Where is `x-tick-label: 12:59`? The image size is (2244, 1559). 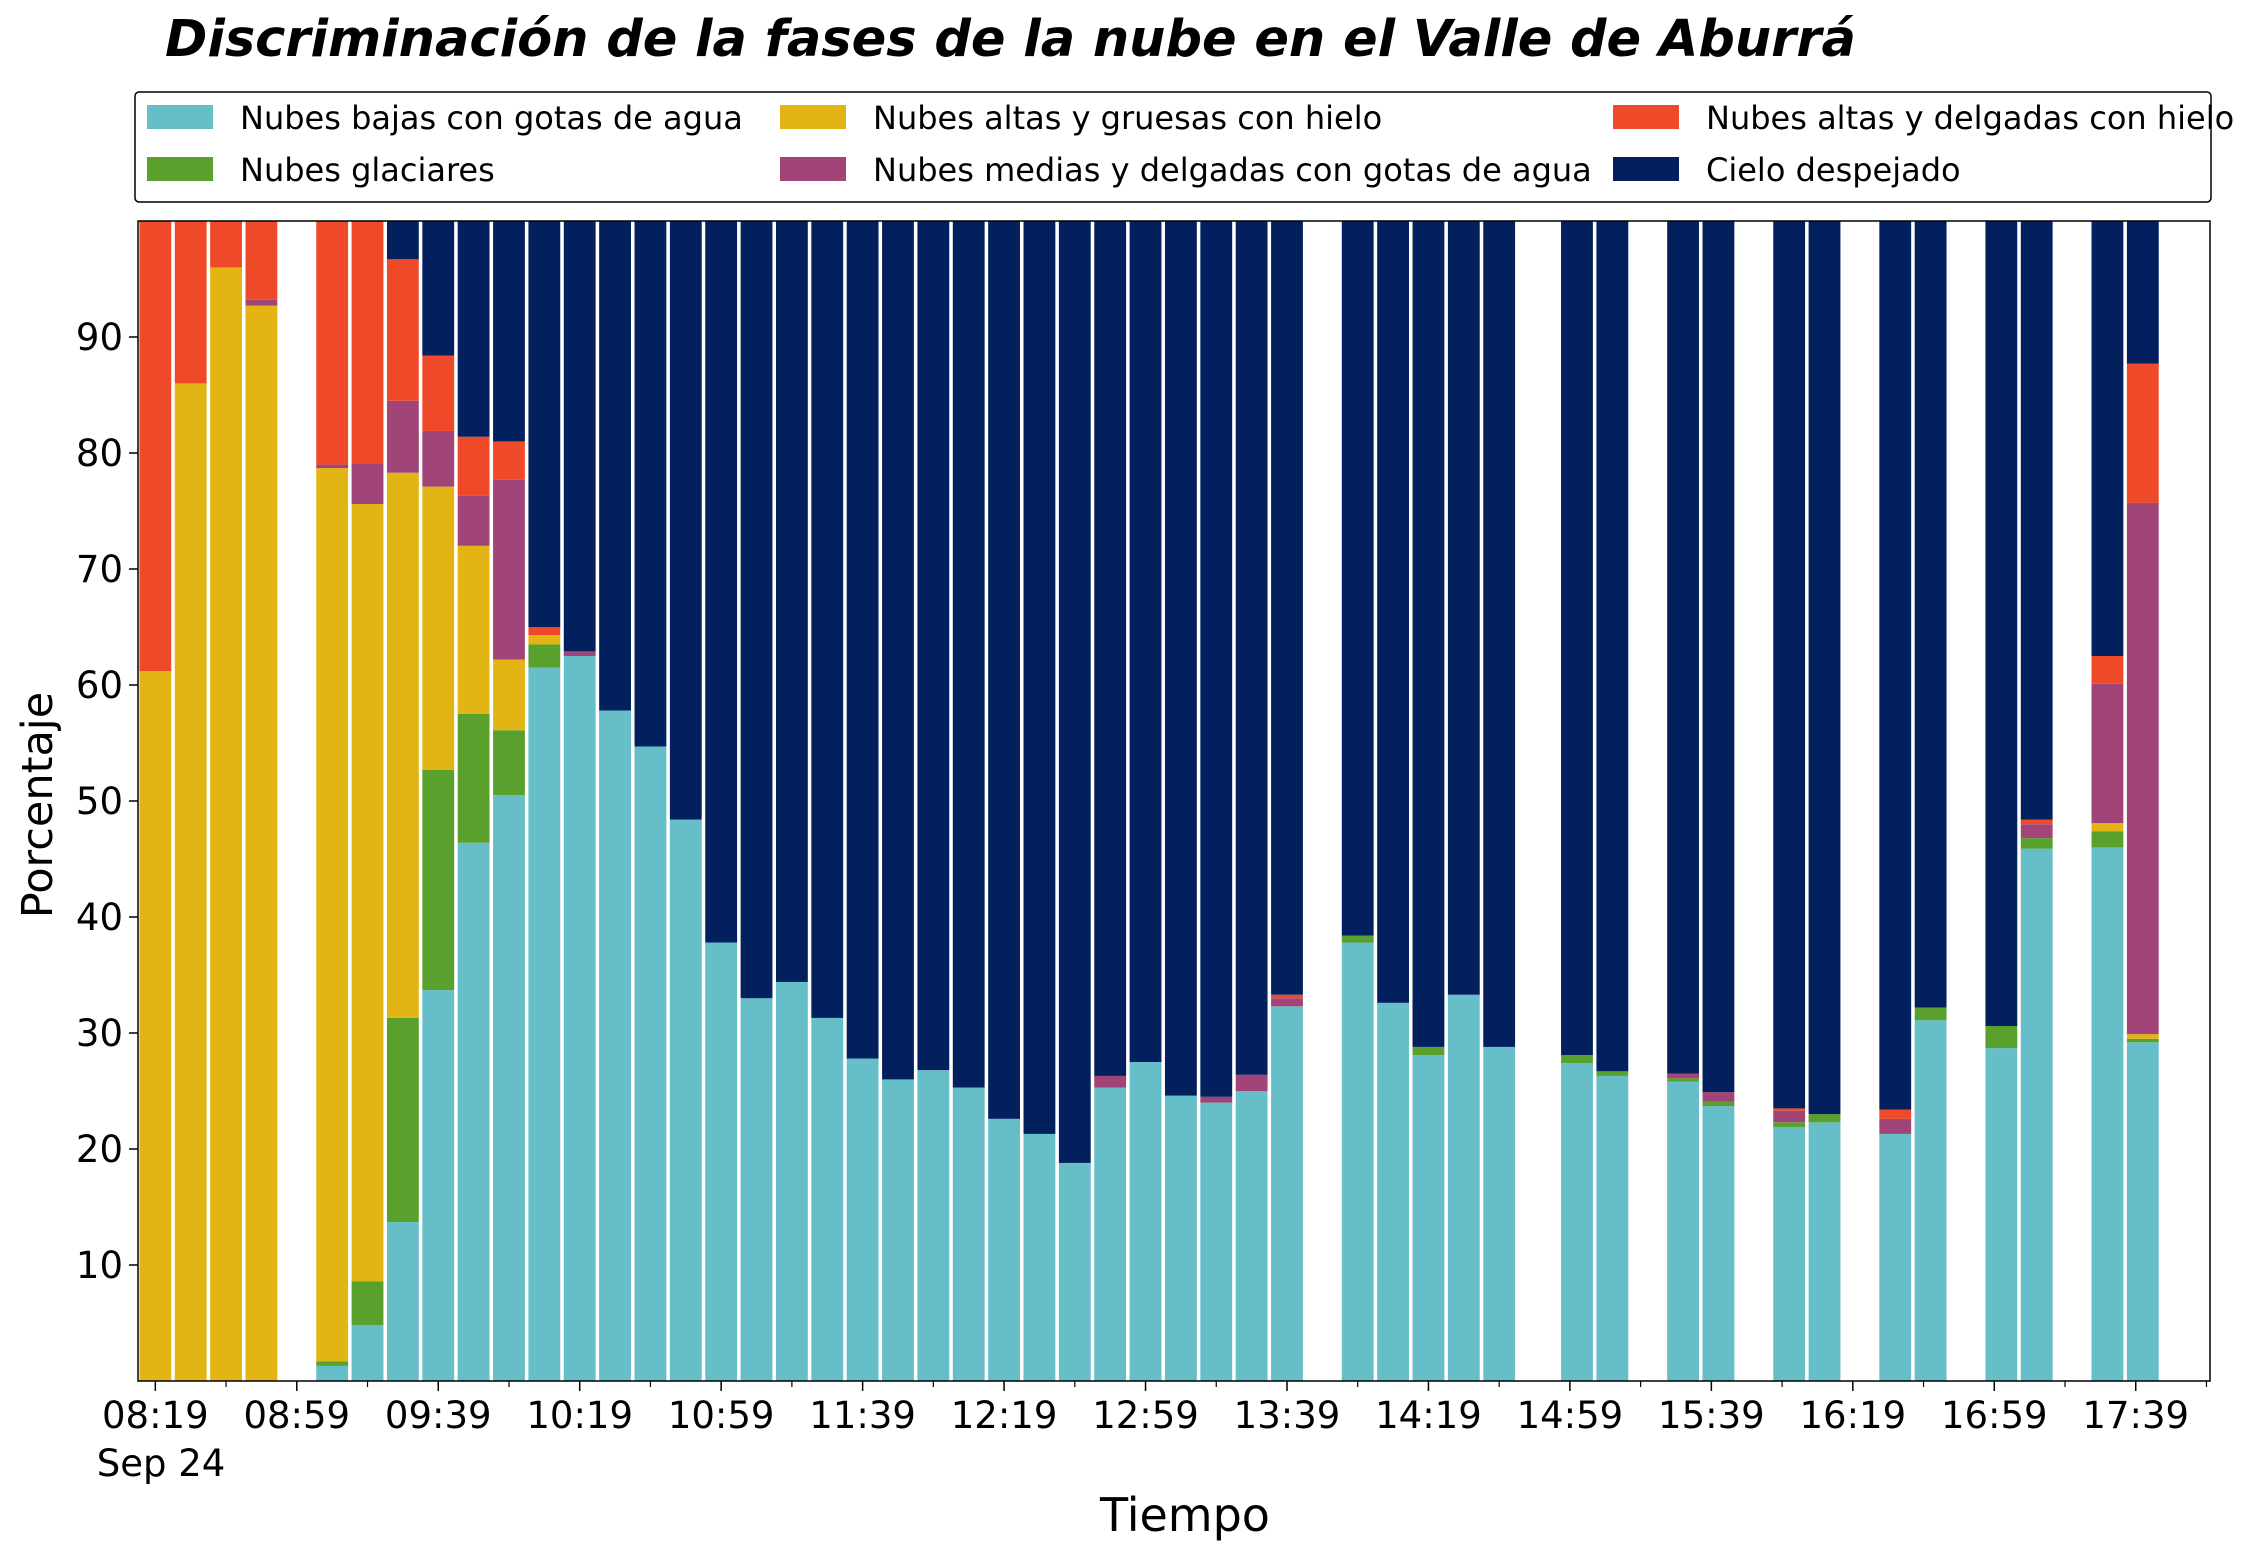
x-tick-label: 12:59 is located at coordinates (1145, 1415).